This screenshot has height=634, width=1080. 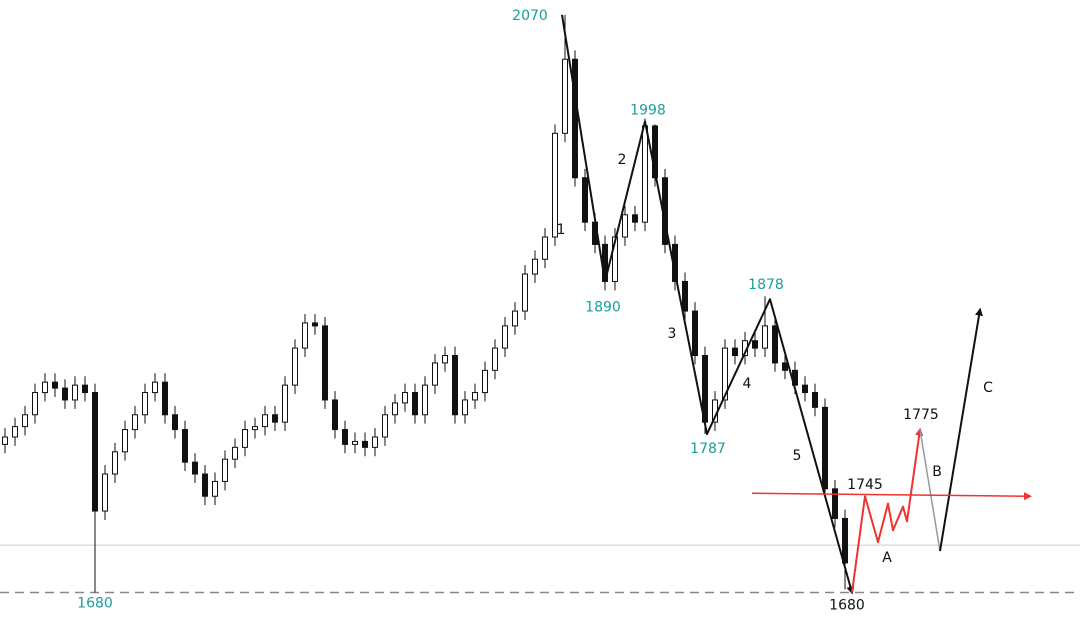 What do you see at coordinates (708, 449) in the screenshot?
I see `price-label: 1787` at bounding box center [708, 449].